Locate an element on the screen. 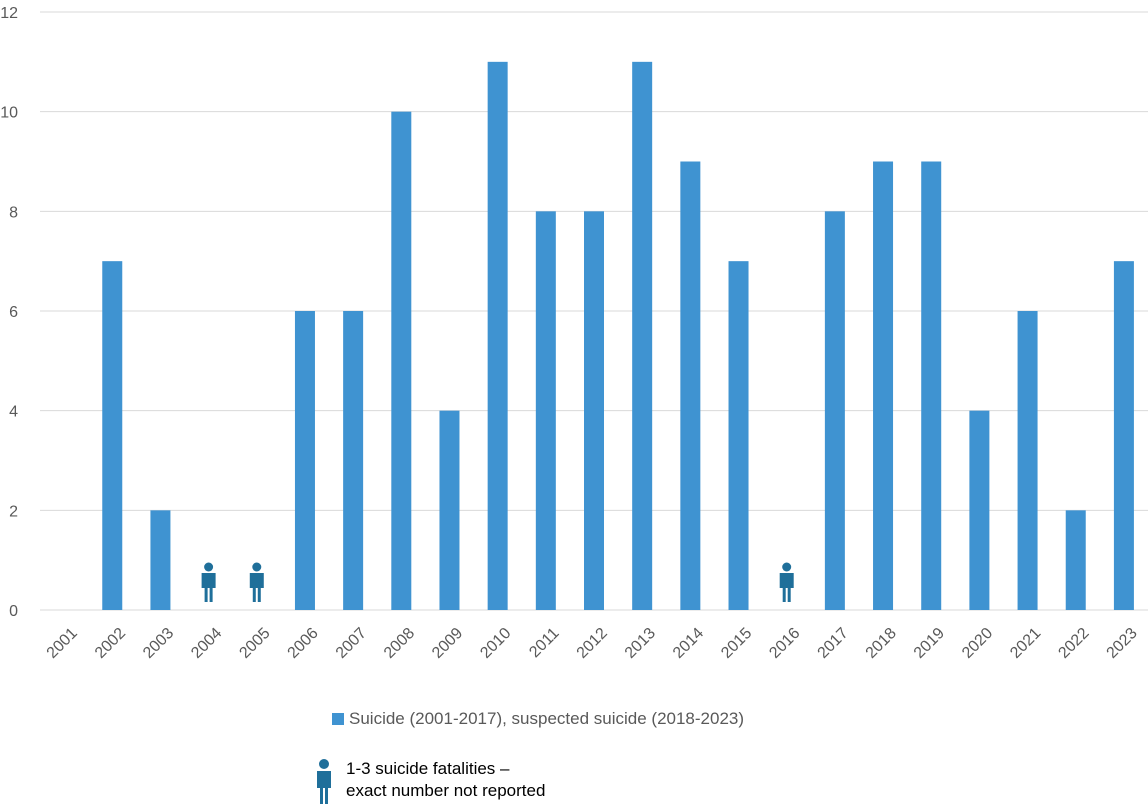 The height and width of the screenshot is (812, 1148). x-tick-label: 2003 is located at coordinates (158, 643).